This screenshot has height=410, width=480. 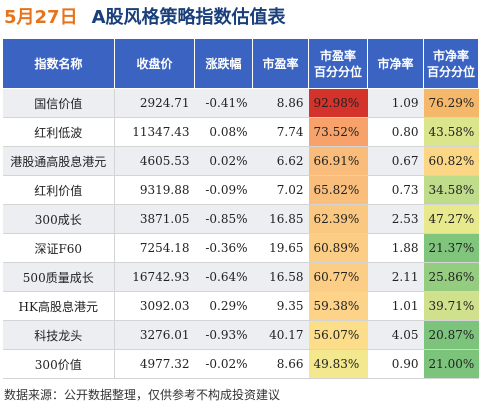 What do you see at coordinates (338, 132) in the screenshot?
I see `cell-pe-percentile: 73.52%` at bounding box center [338, 132].